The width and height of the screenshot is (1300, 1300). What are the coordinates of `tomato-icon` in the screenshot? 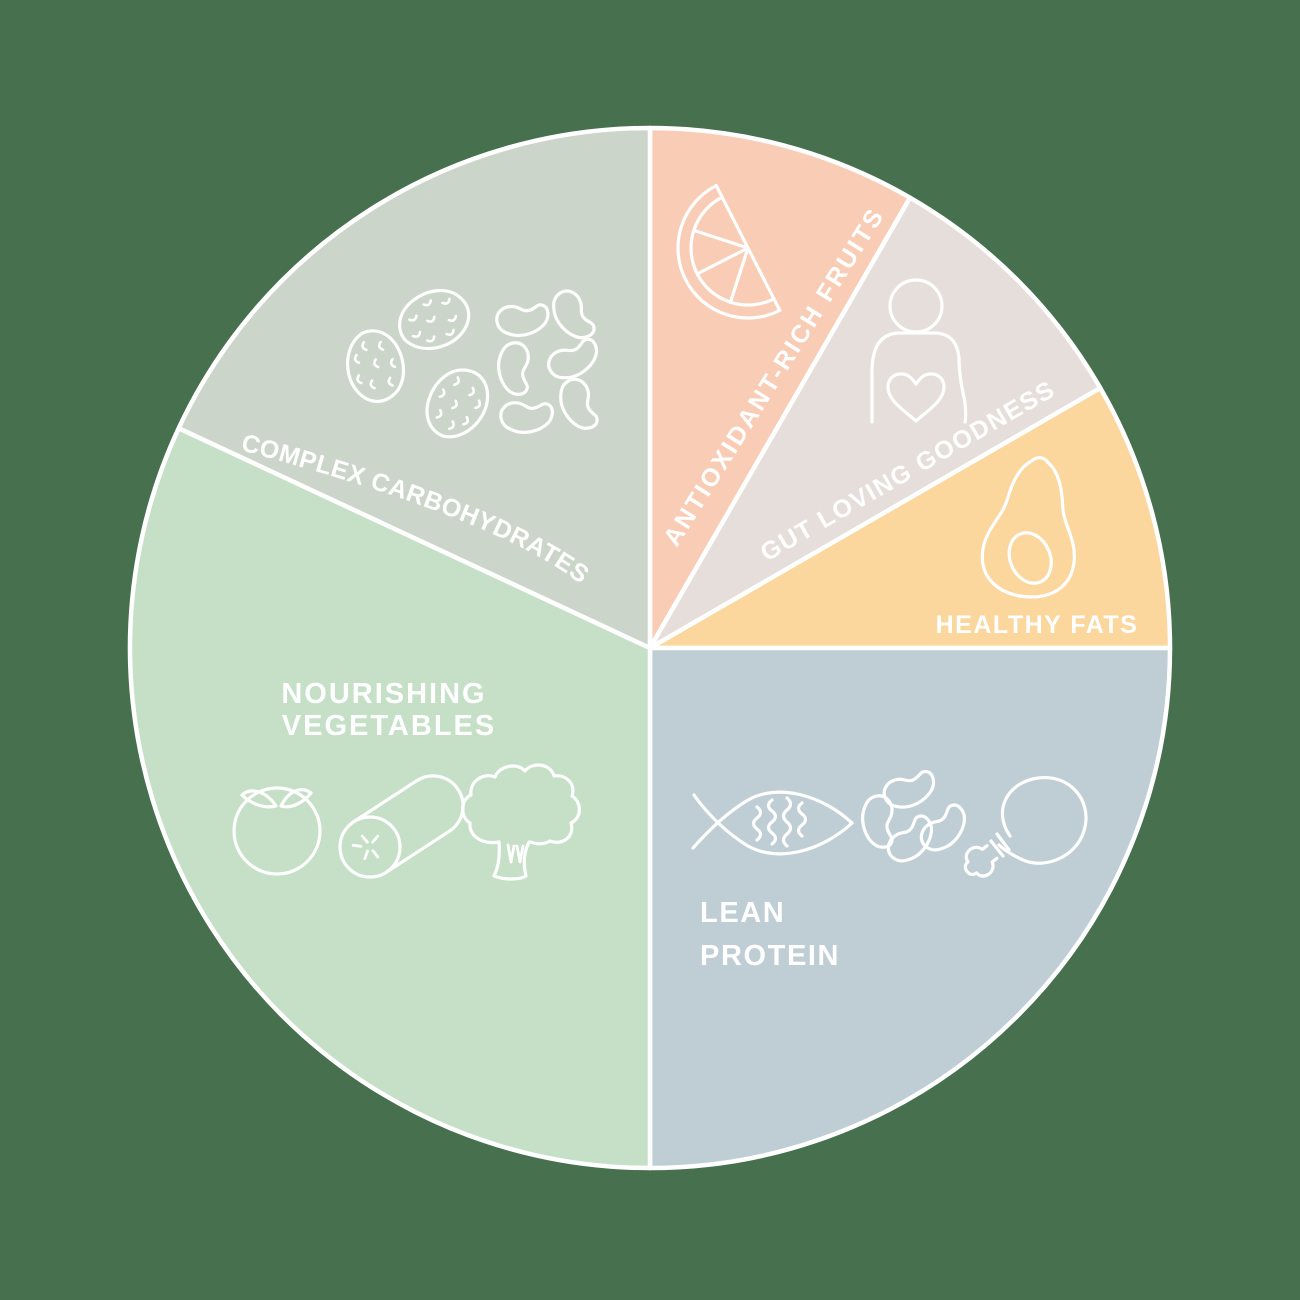 It's located at (277, 831).